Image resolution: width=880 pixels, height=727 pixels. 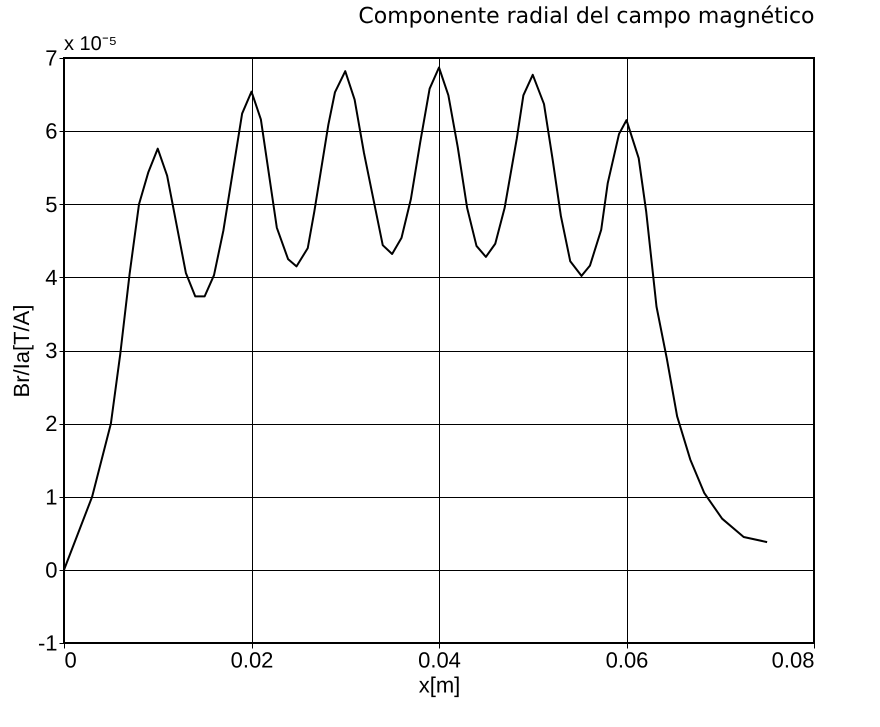 I want to click on x-axis-title: x[m], so click(x=439, y=685).